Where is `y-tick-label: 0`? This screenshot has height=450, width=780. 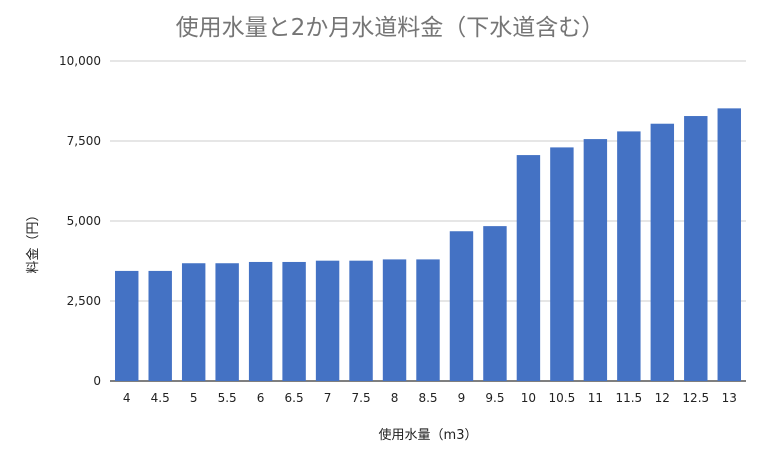 y-tick-label: 0 is located at coordinates (97, 381).